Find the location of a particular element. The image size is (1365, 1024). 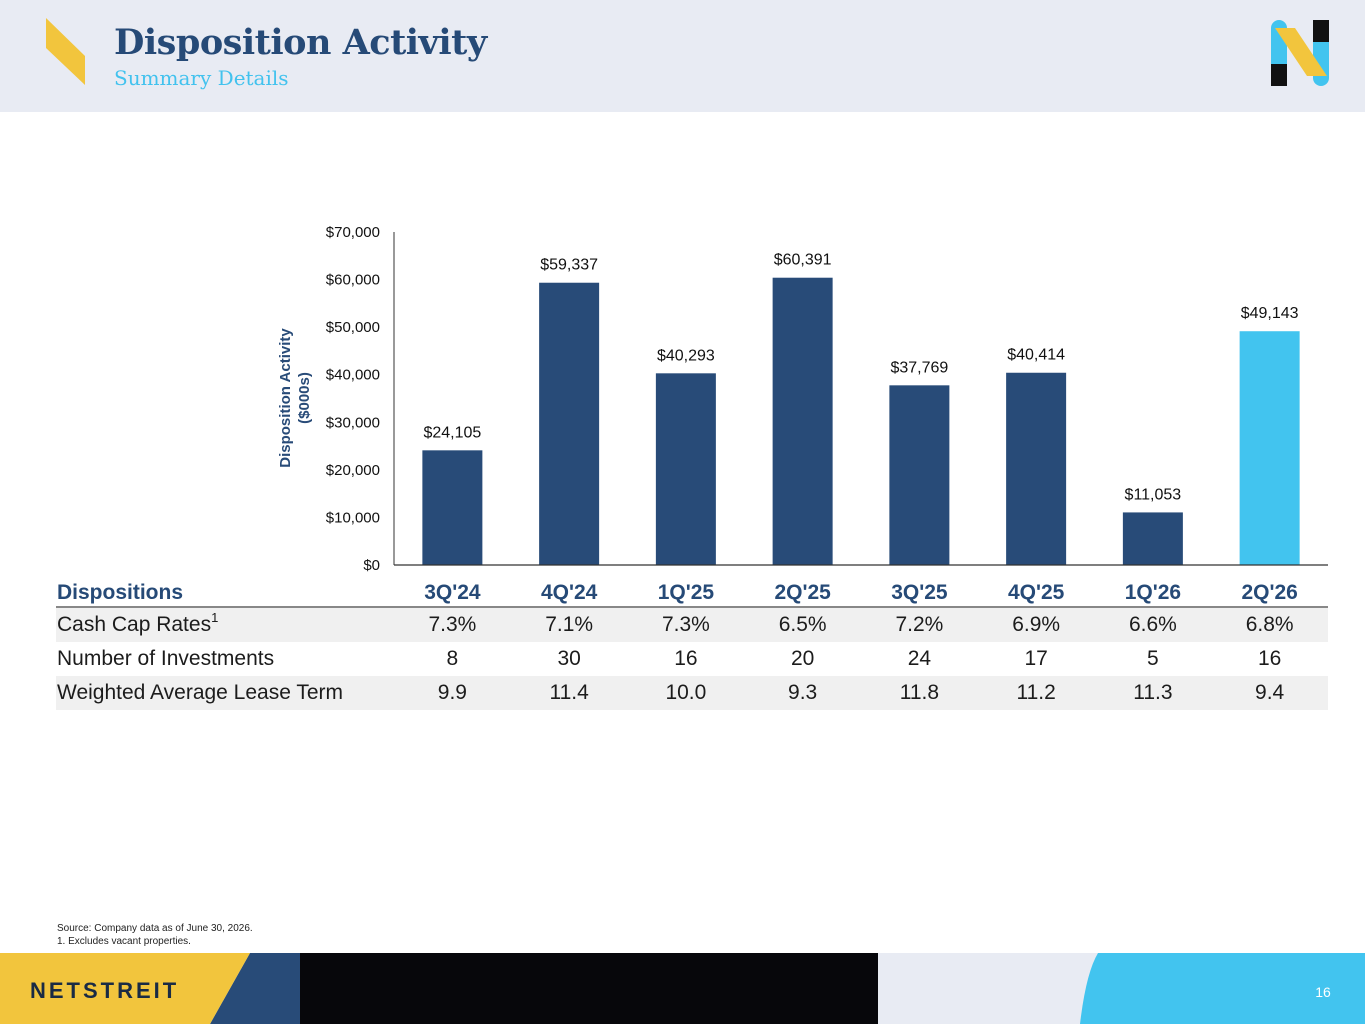

bar-1q25 is located at coordinates (685, 469).